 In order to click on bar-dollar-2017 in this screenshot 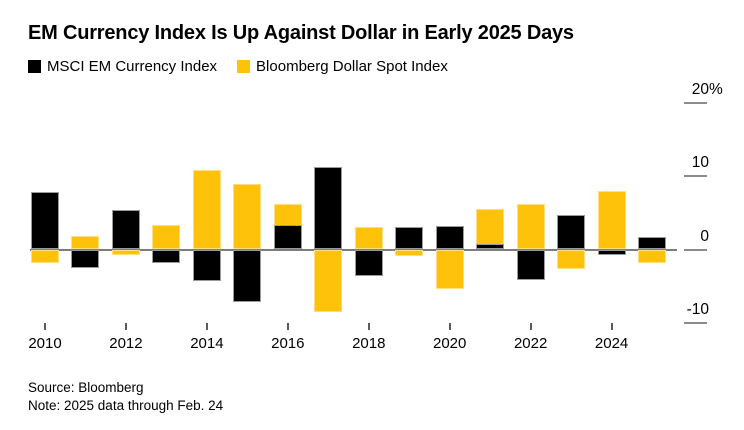, I will do `click(328, 280)`.